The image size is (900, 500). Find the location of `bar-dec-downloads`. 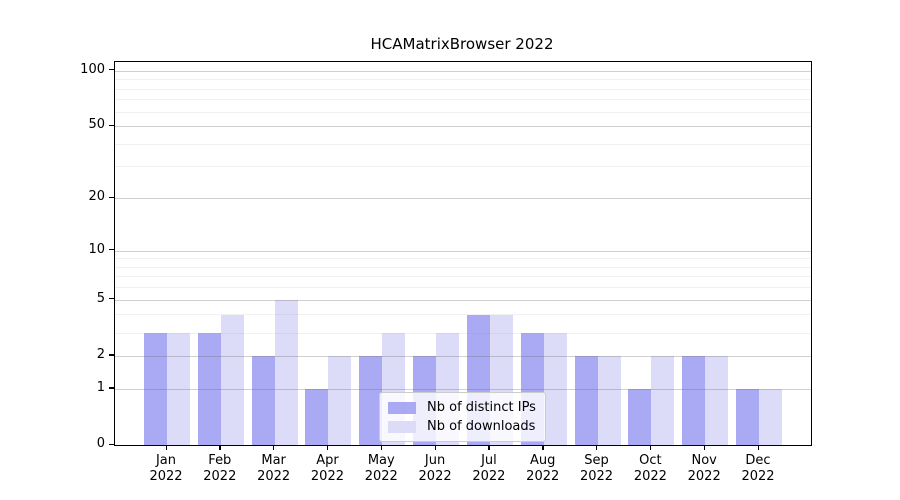

bar-dec-downloads is located at coordinates (770, 416).